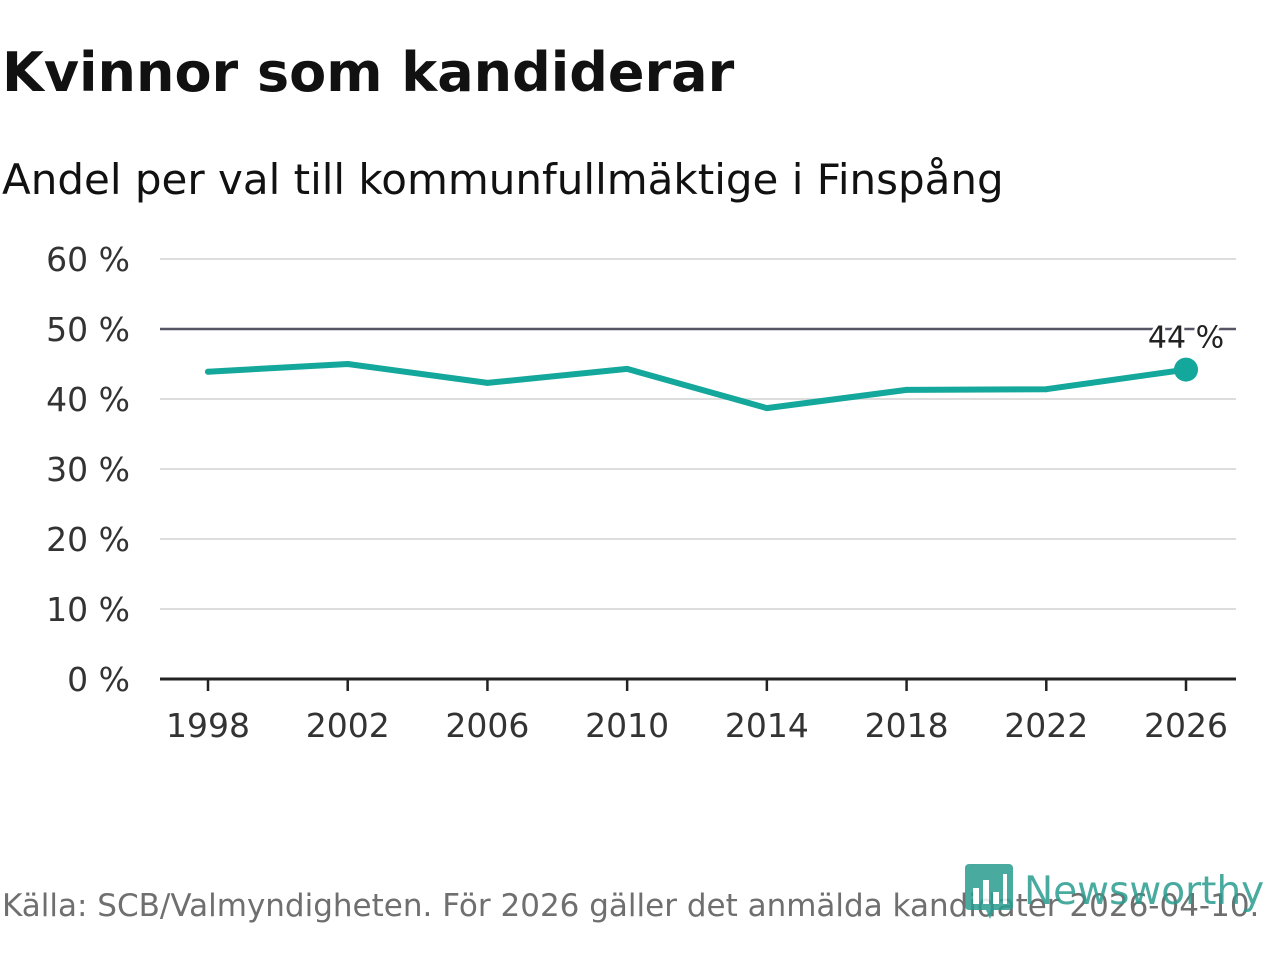 The width and height of the screenshot is (1280, 960). I want to click on series-group, so click(701, 384).